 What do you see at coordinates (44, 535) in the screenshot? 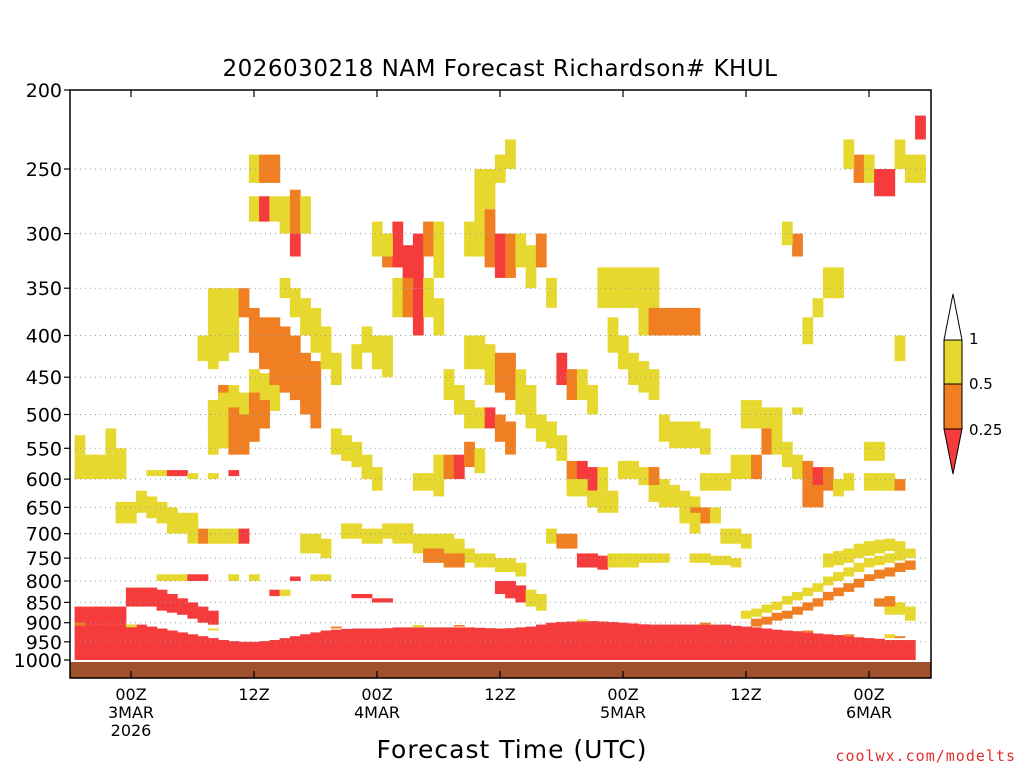
I see `y-tick-label: 700` at bounding box center [44, 535].